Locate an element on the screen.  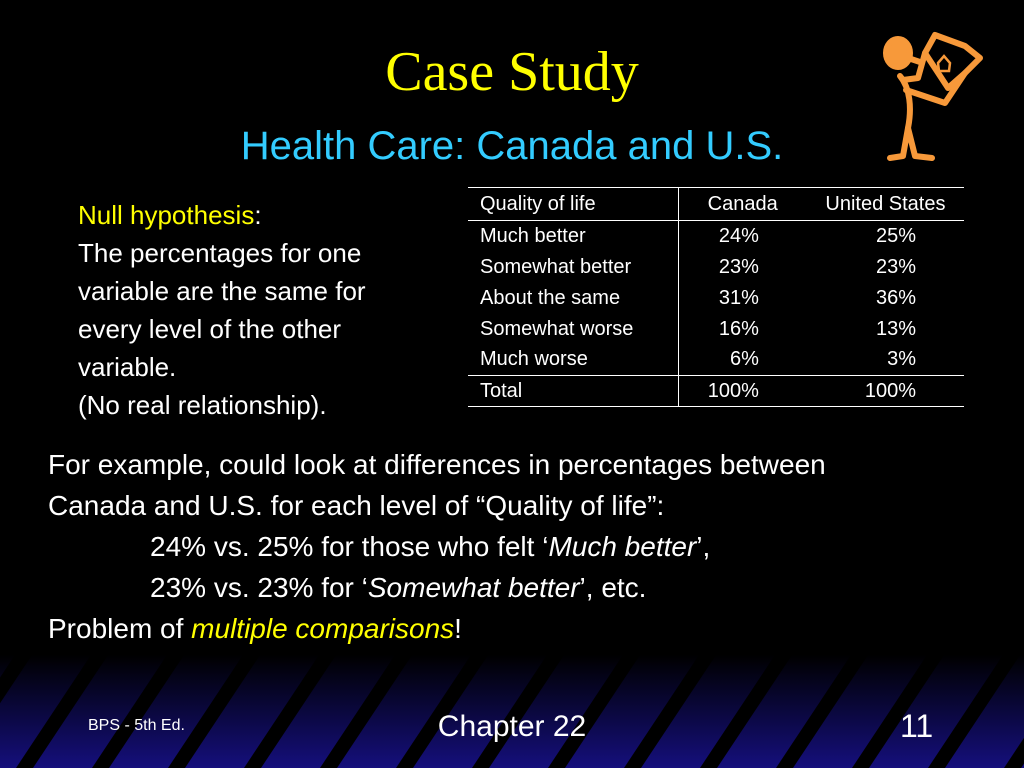
emphasis: Somewhat better is located at coordinates (473, 587).